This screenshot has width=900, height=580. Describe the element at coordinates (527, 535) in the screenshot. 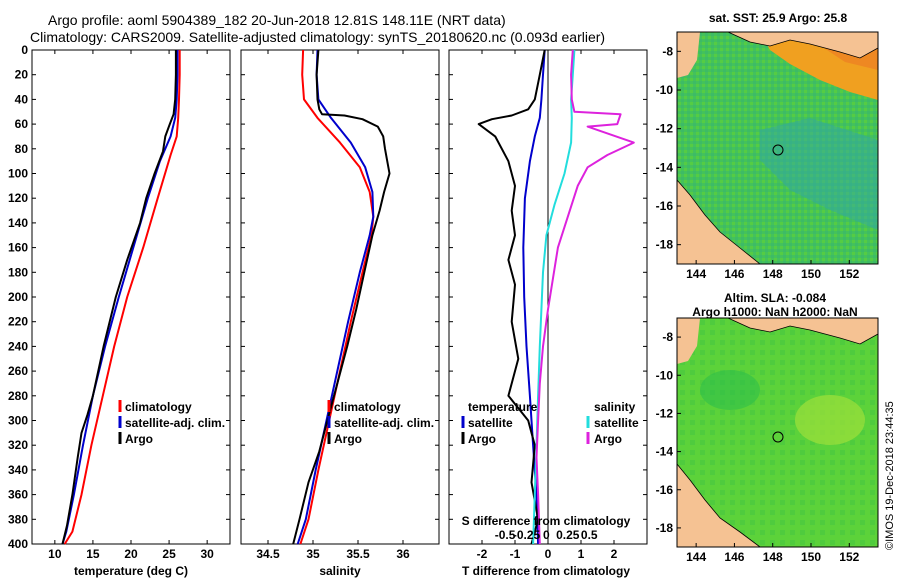

I see `s-diff-tick-label: -0.25` at that location.